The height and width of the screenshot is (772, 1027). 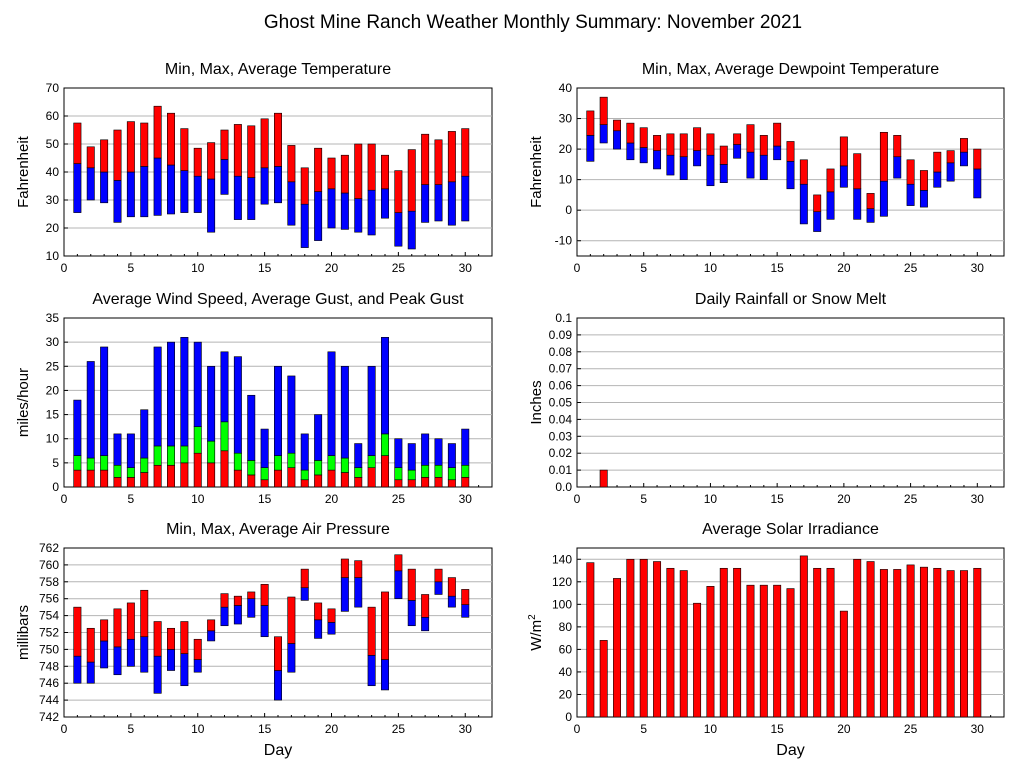 I want to click on y-tick-label: 40, so click(x=566, y=672).